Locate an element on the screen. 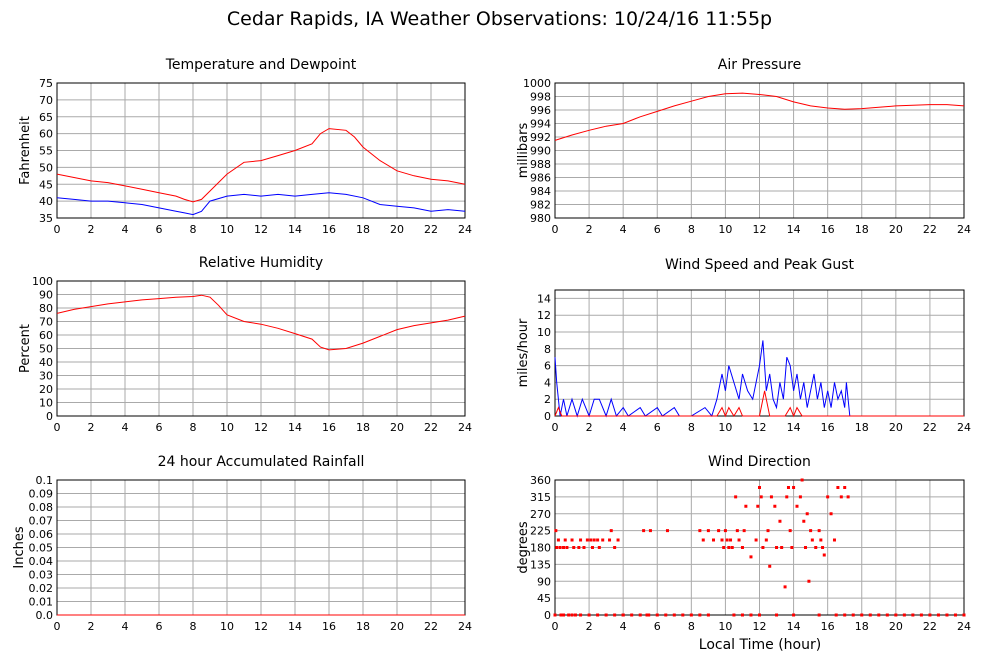 Image resolution: width=999 pixels, height=659 pixels. y-tick-label: 14 is located at coordinates (544, 298).